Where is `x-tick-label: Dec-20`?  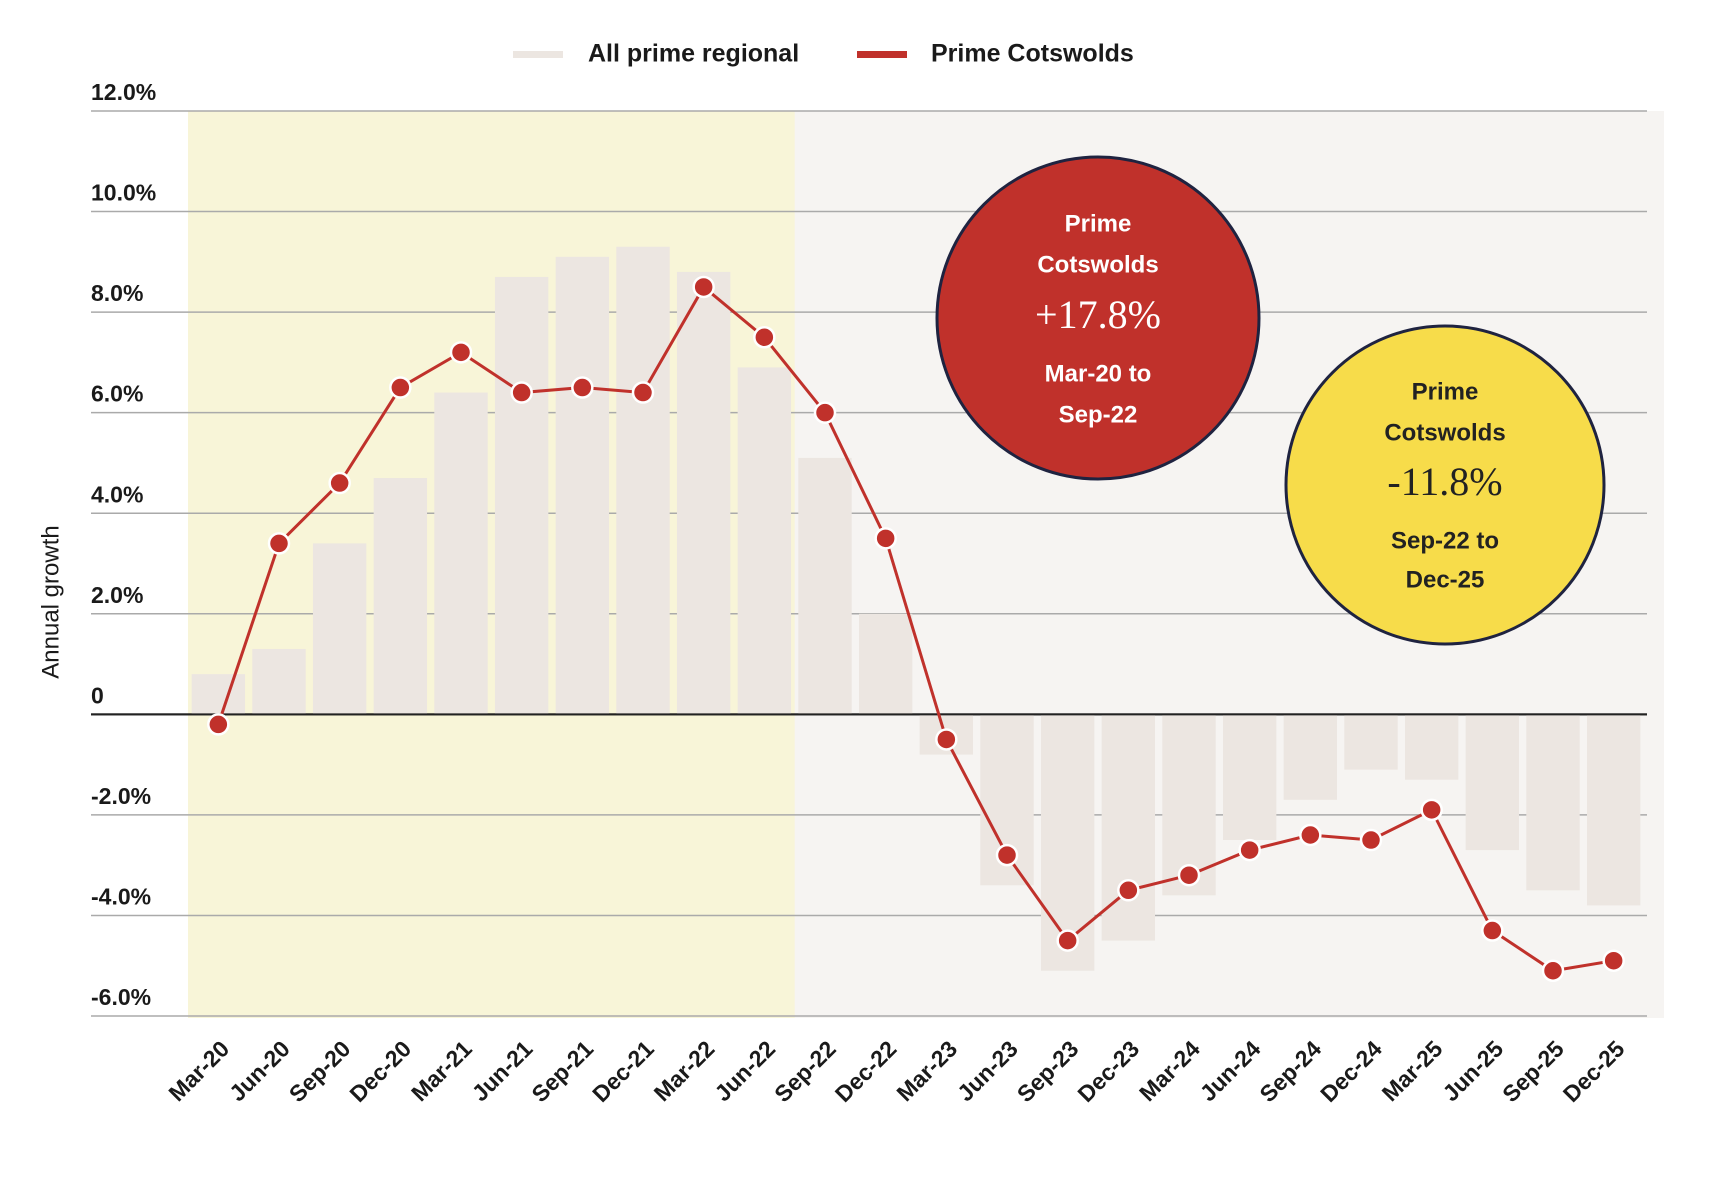 x-tick-label: Dec-20 is located at coordinates (380, 1071).